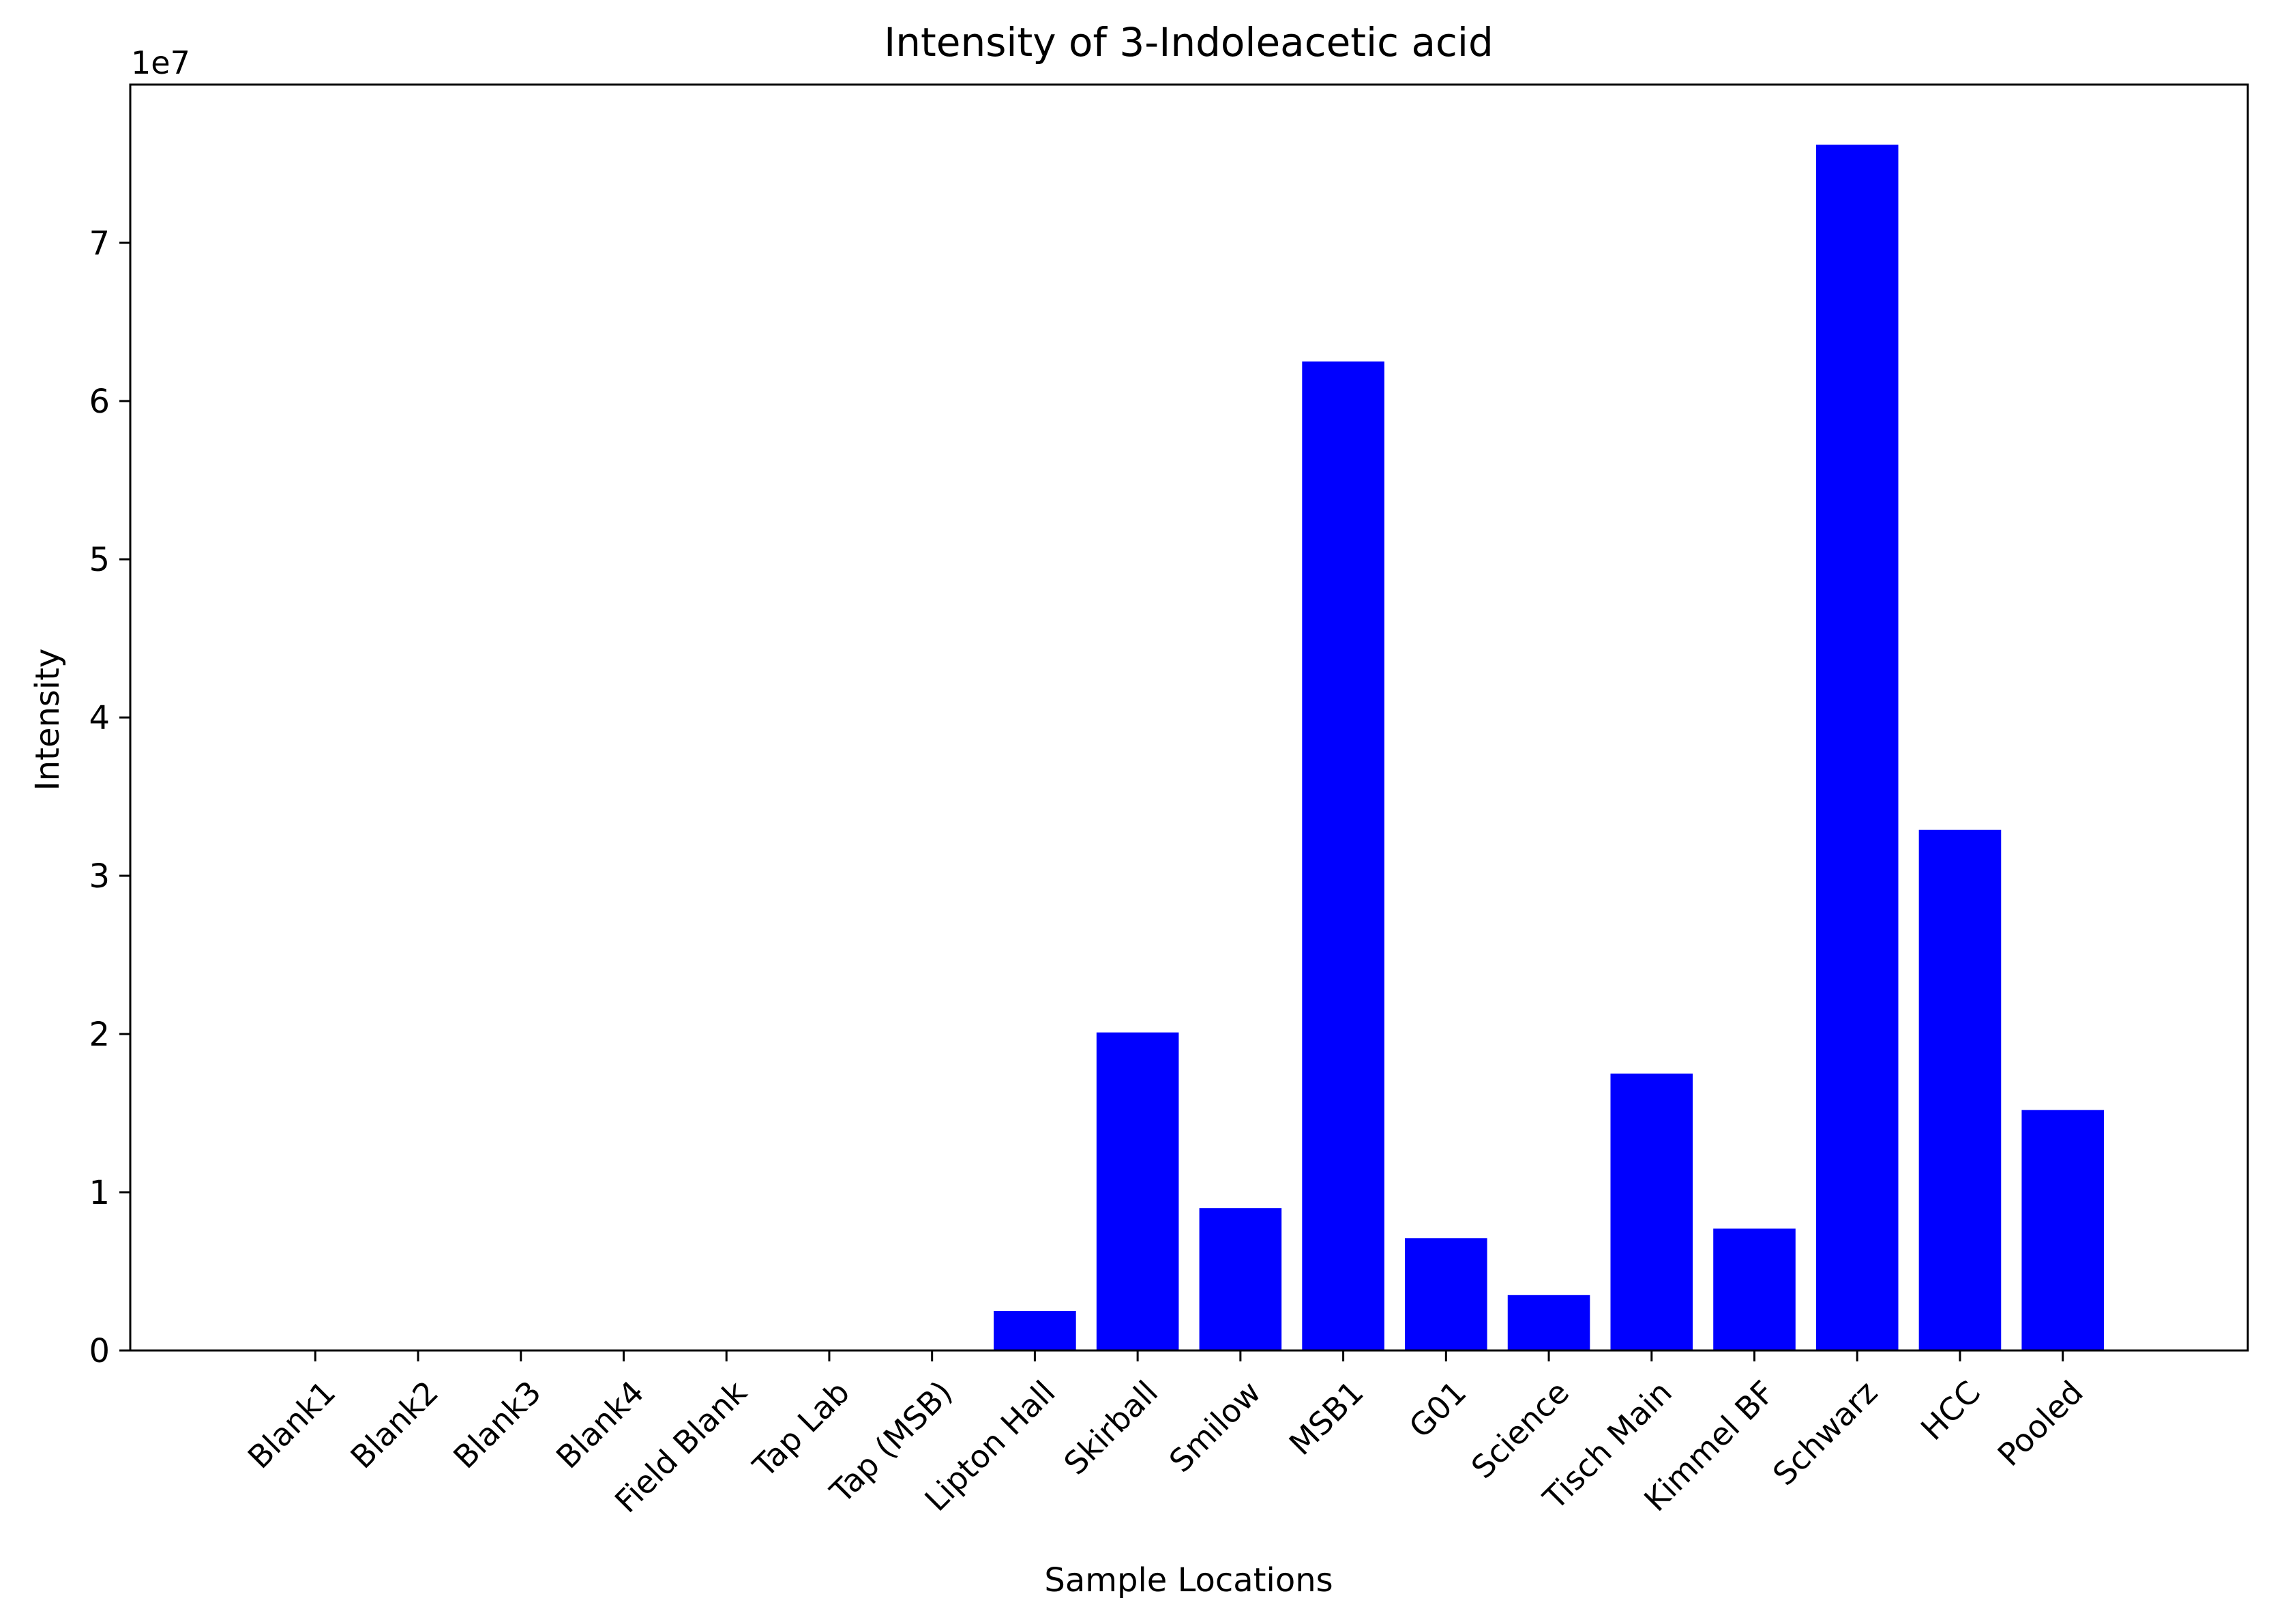 The image size is (2271, 1624). Describe the element at coordinates (1857, 747) in the screenshot. I see `bar-schwarz` at that location.